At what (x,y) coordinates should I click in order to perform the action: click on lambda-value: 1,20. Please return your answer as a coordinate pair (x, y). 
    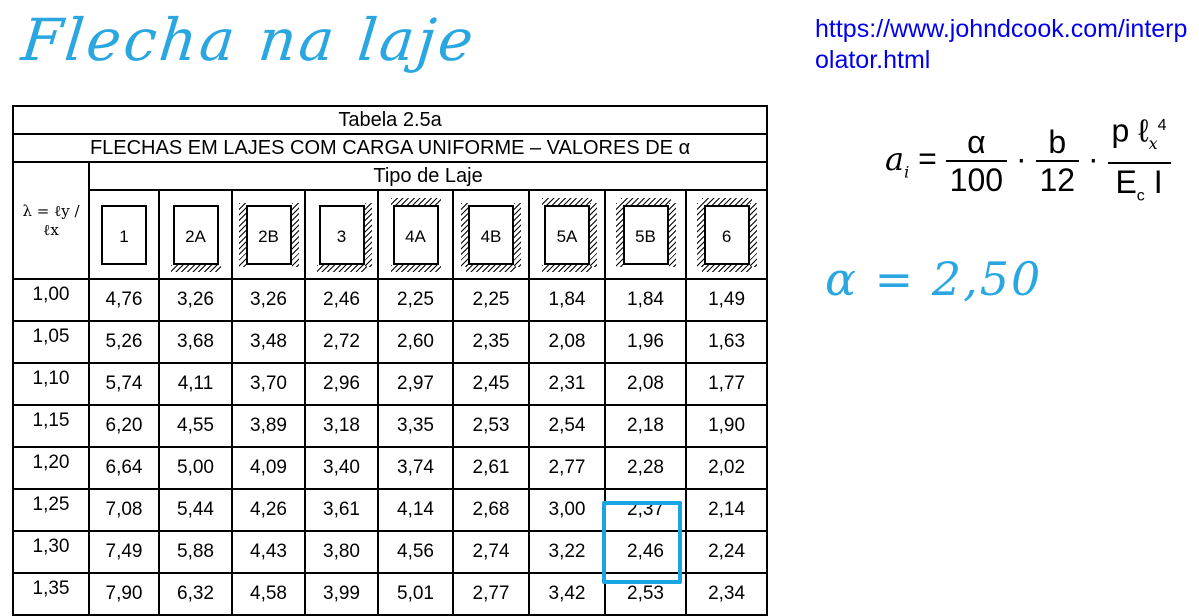
    Looking at the image, I should click on (51, 468).